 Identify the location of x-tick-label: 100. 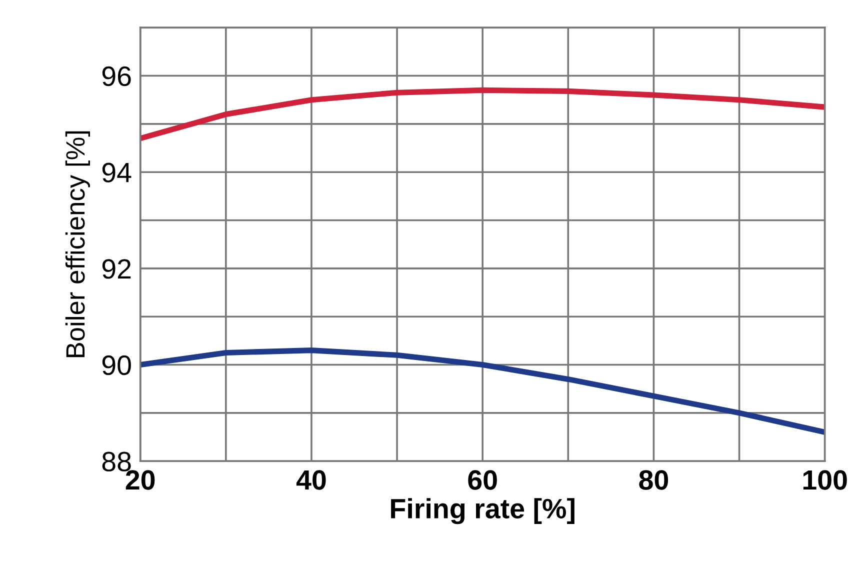
(825, 480).